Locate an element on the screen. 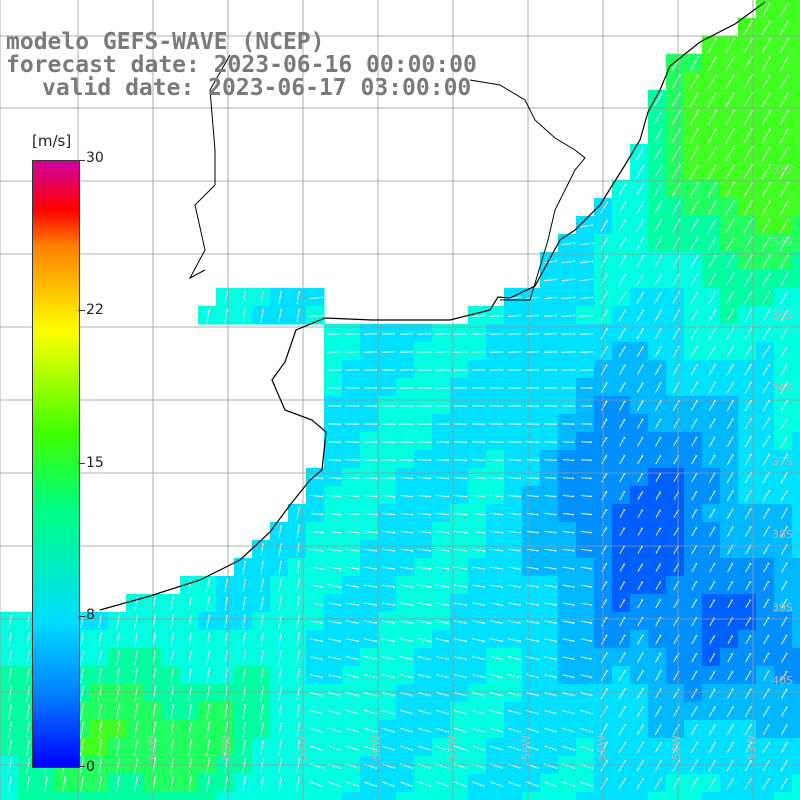  colorbar-tick-mark is located at coordinates (81, 160).